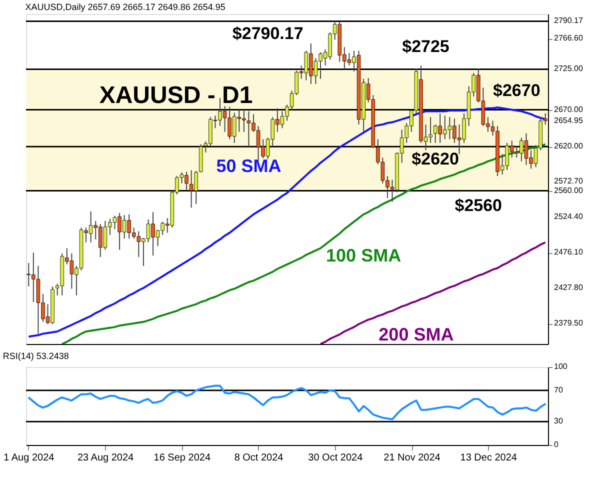  I want to click on ref-line-label: $2560, so click(478, 205).